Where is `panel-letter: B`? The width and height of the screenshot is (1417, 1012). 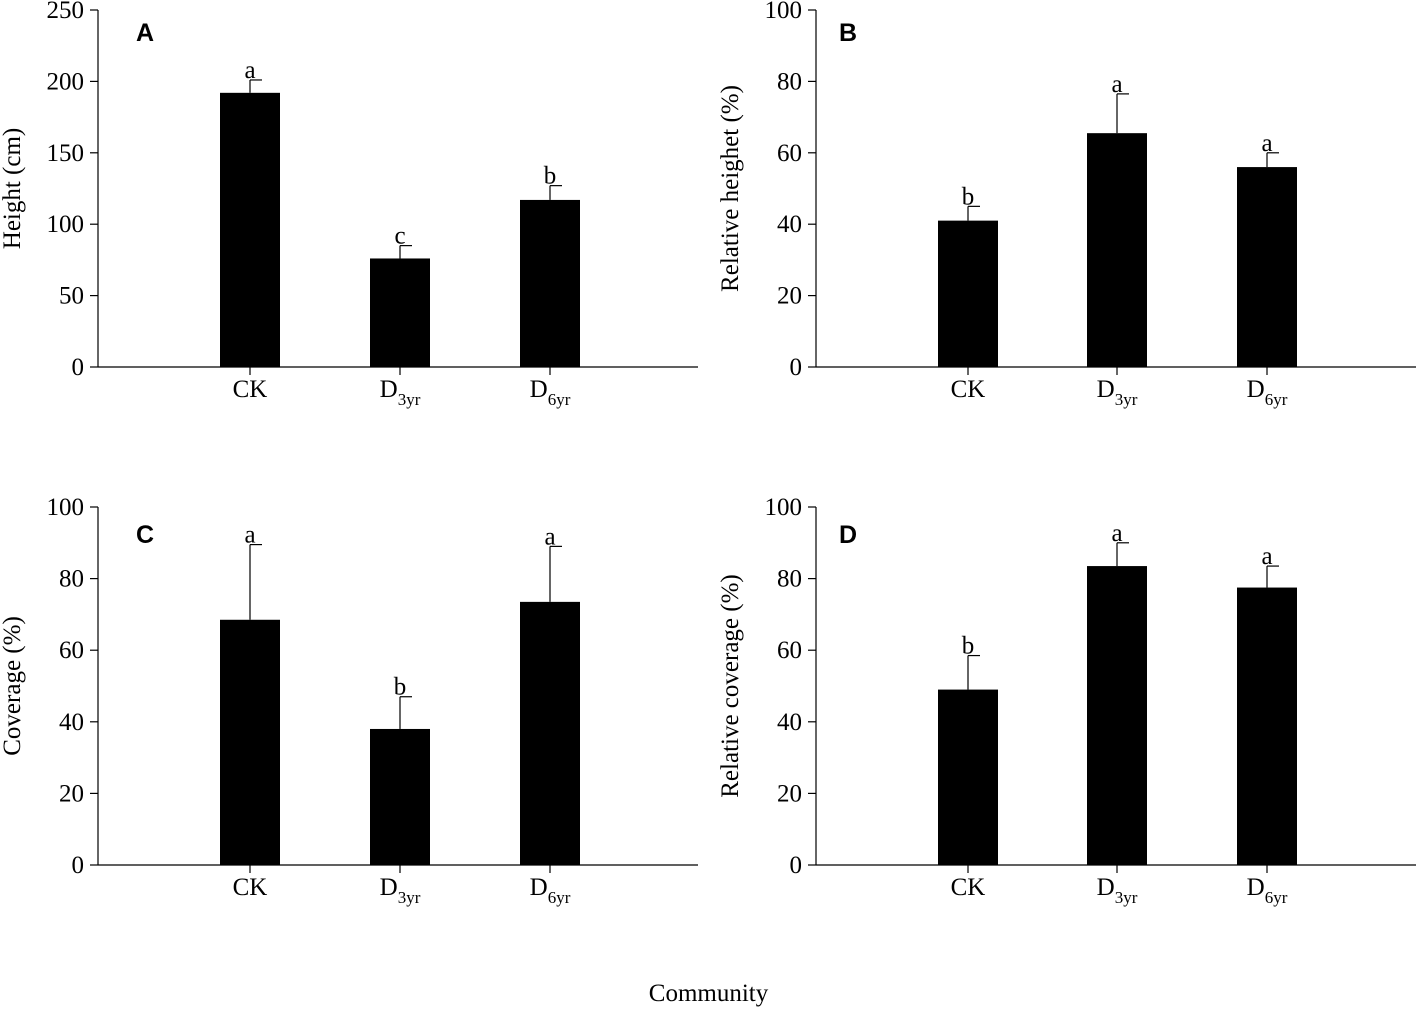
panel-letter: B is located at coordinates (848, 33).